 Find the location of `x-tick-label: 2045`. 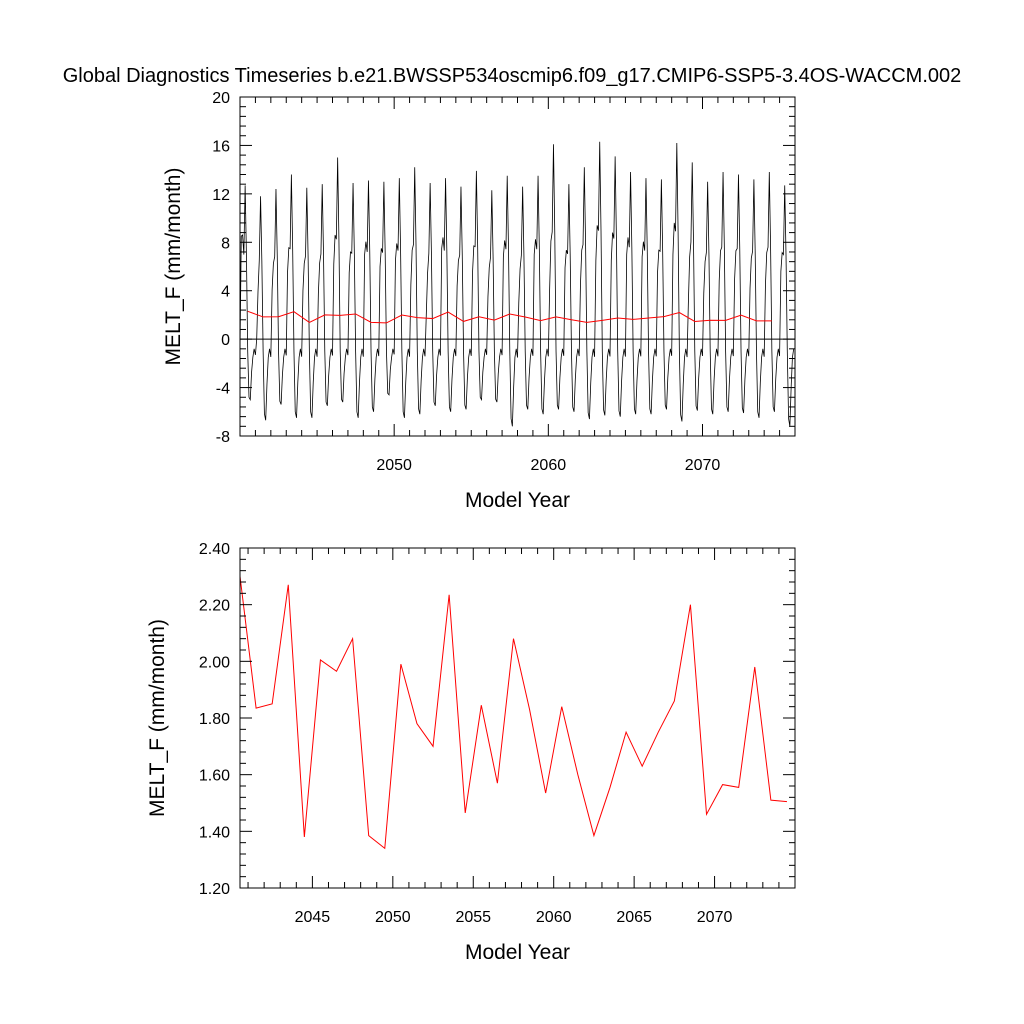

x-tick-label: 2045 is located at coordinates (313, 917).